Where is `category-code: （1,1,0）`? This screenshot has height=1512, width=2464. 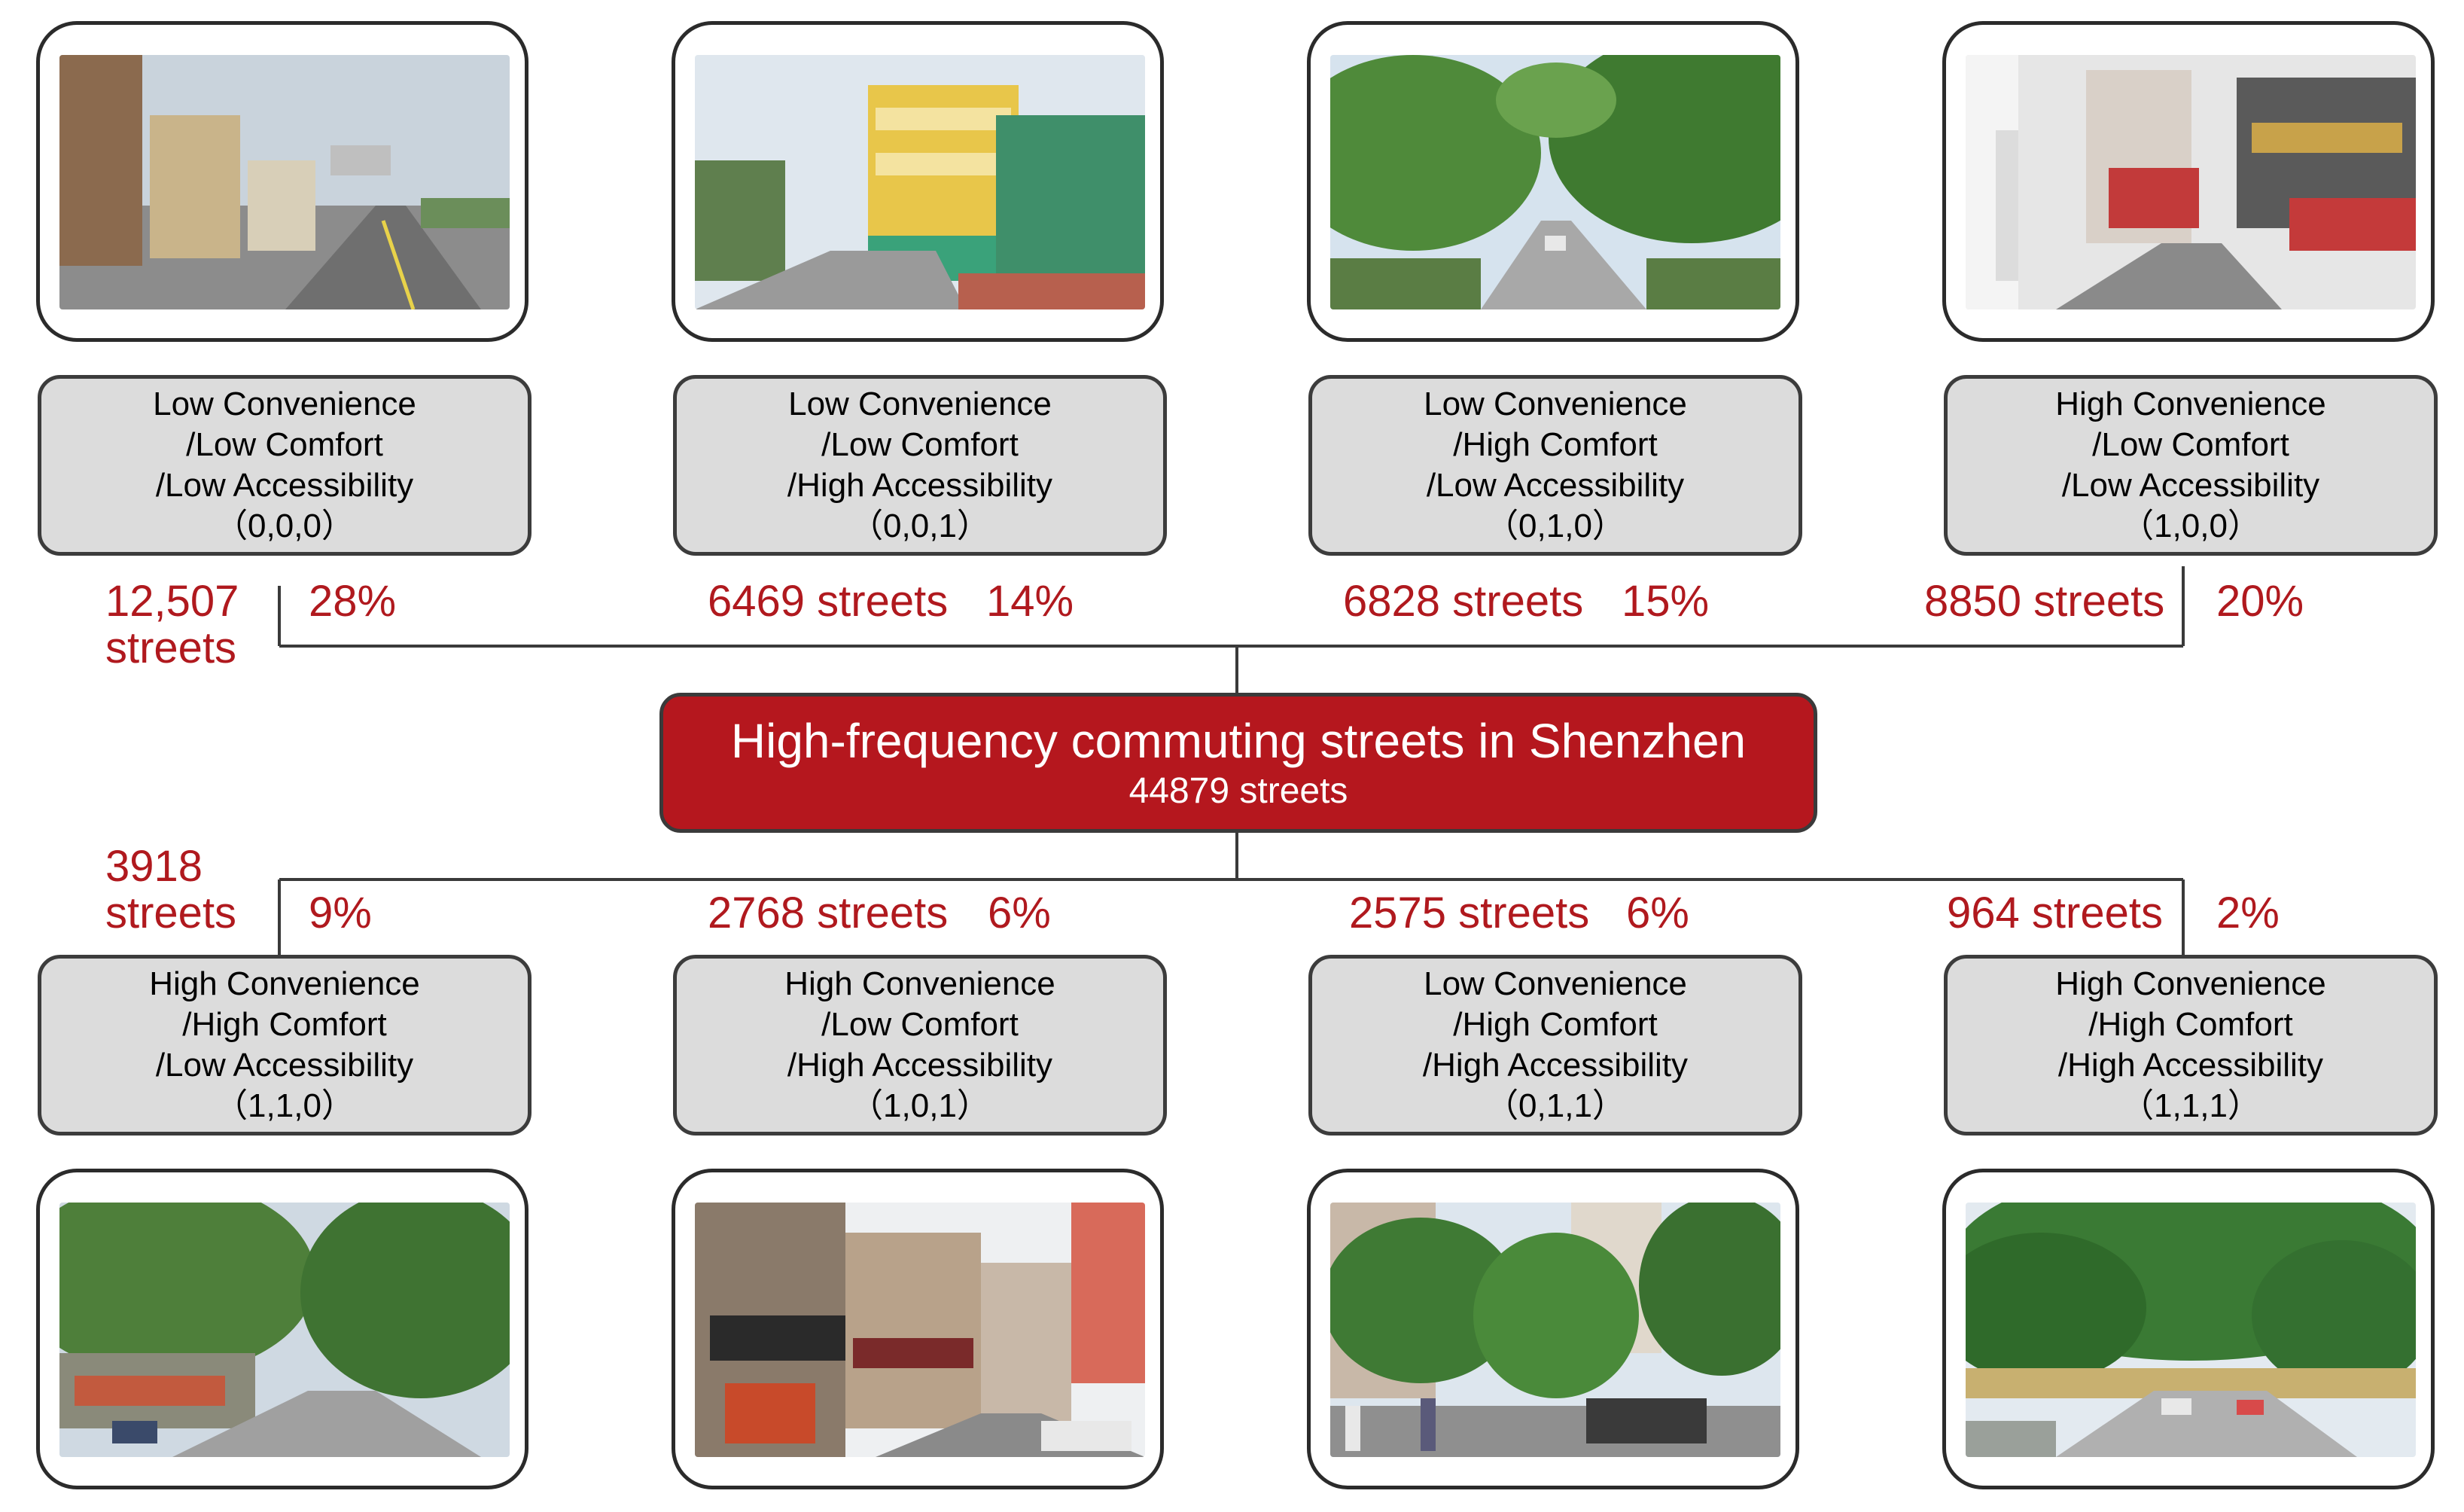 category-code: （1,1,0） is located at coordinates (285, 1105).